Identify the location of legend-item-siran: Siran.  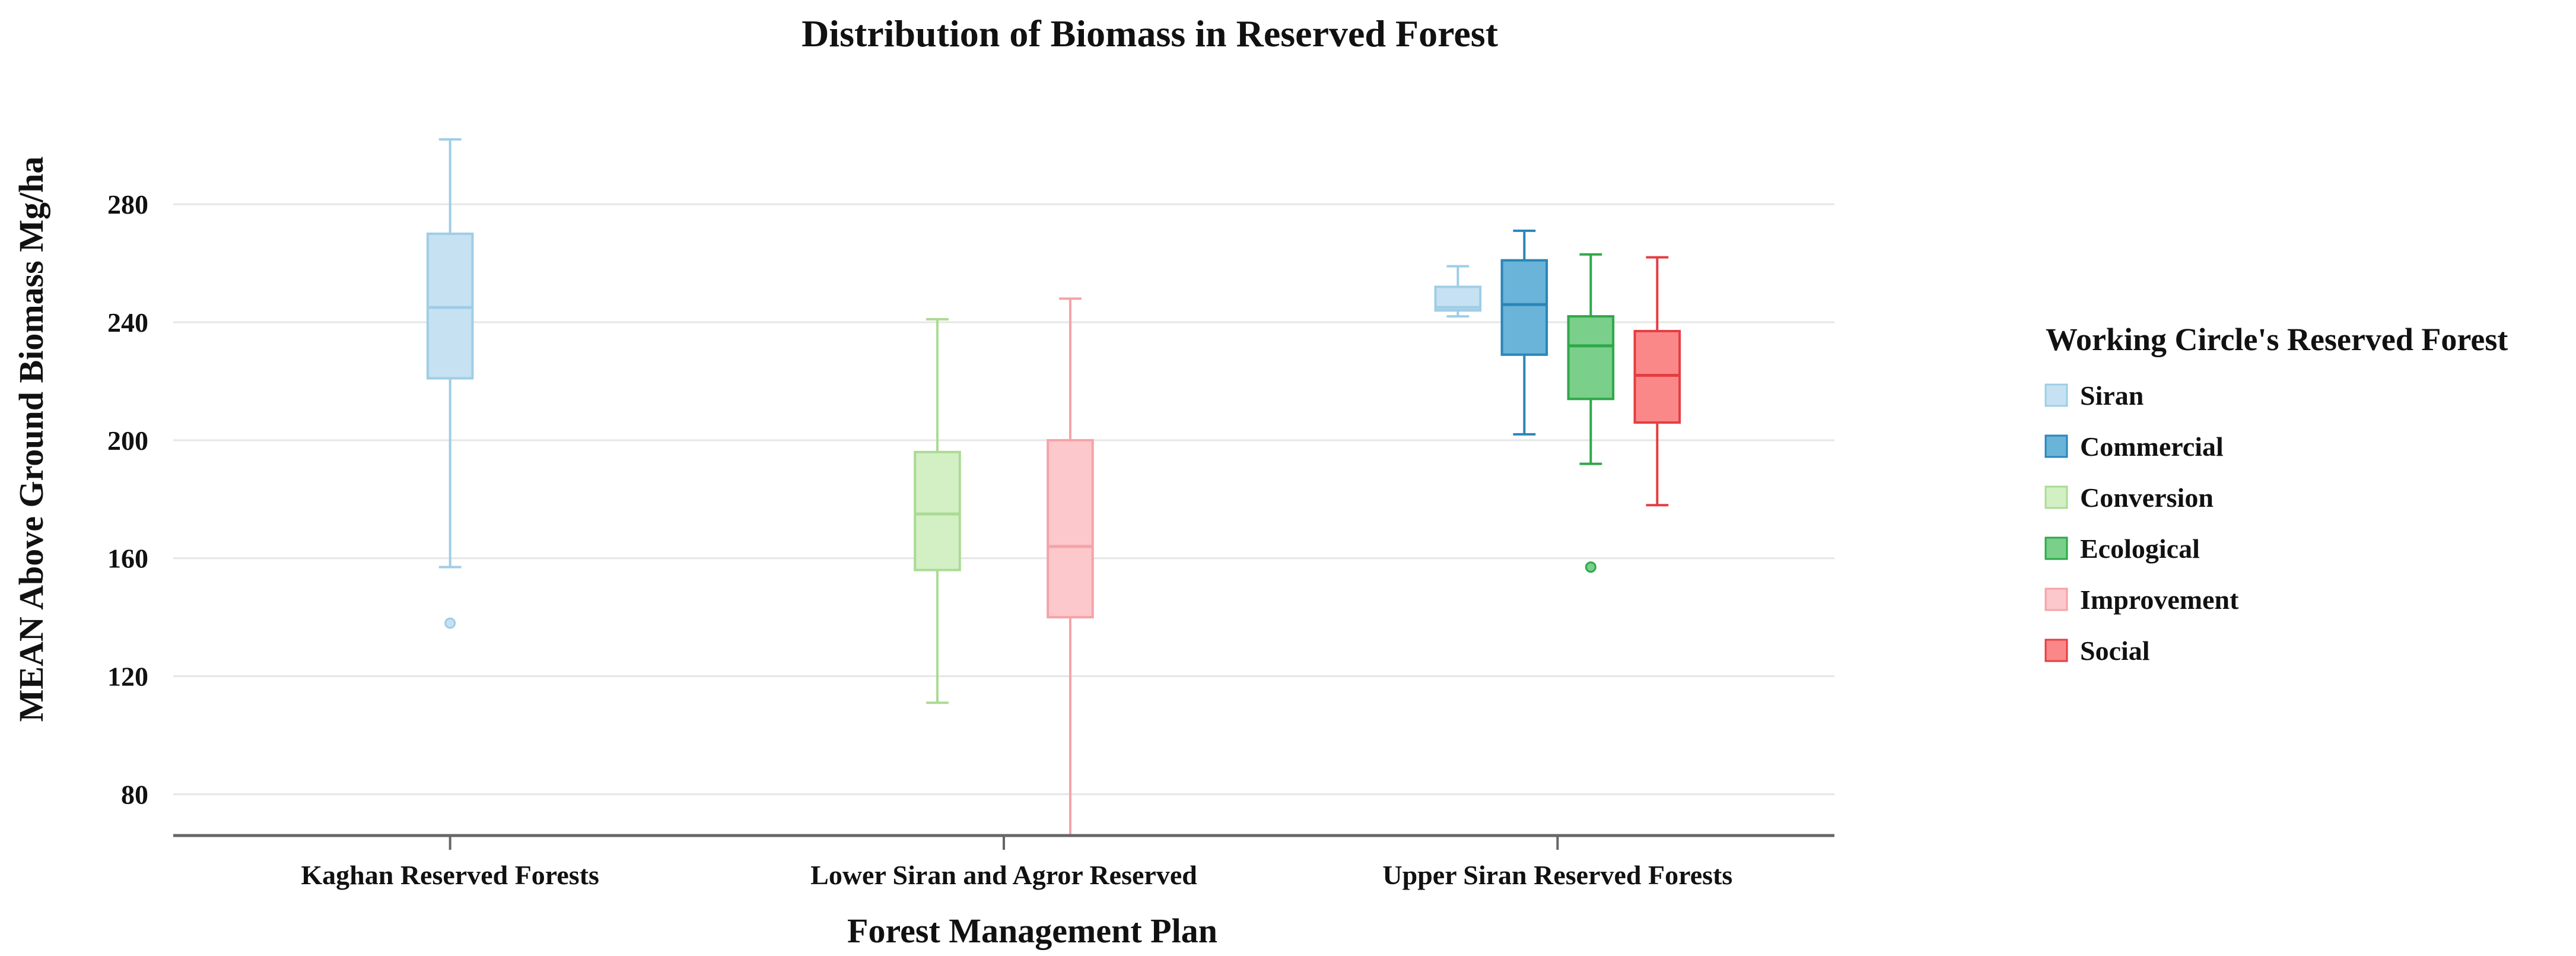
(2094, 395).